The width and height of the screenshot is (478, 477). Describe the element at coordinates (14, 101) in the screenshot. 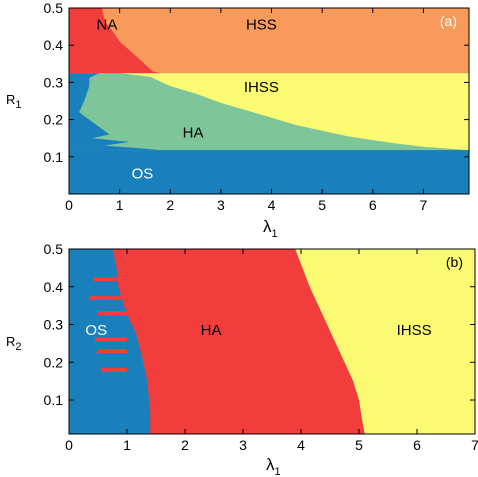

I see `panel-a-y-axis-title: R1` at that location.